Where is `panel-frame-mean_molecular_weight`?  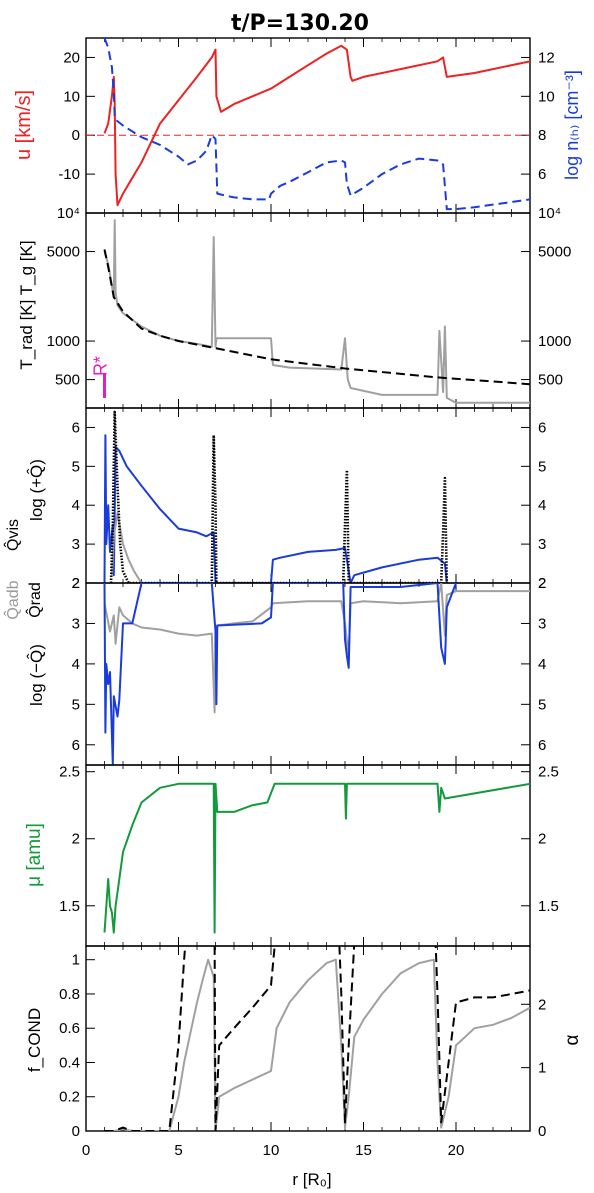
panel-frame-mean_molecular_weight is located at coordinates (308, 855).